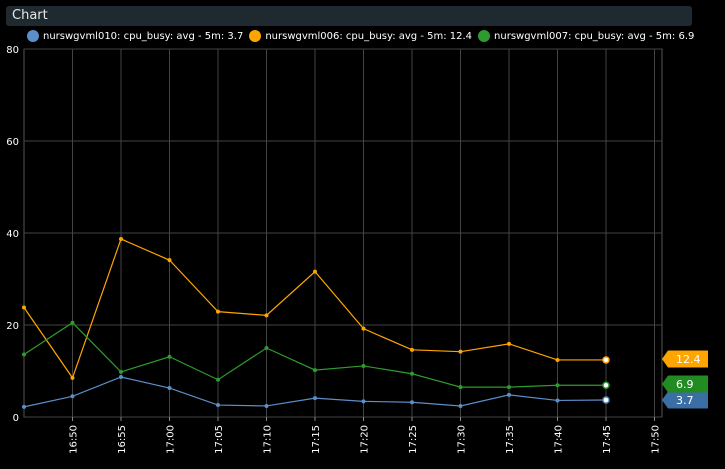  Describe the element at coordinates (12, 142) in the screenshot. I see `y-tick-label: 60` at that location.